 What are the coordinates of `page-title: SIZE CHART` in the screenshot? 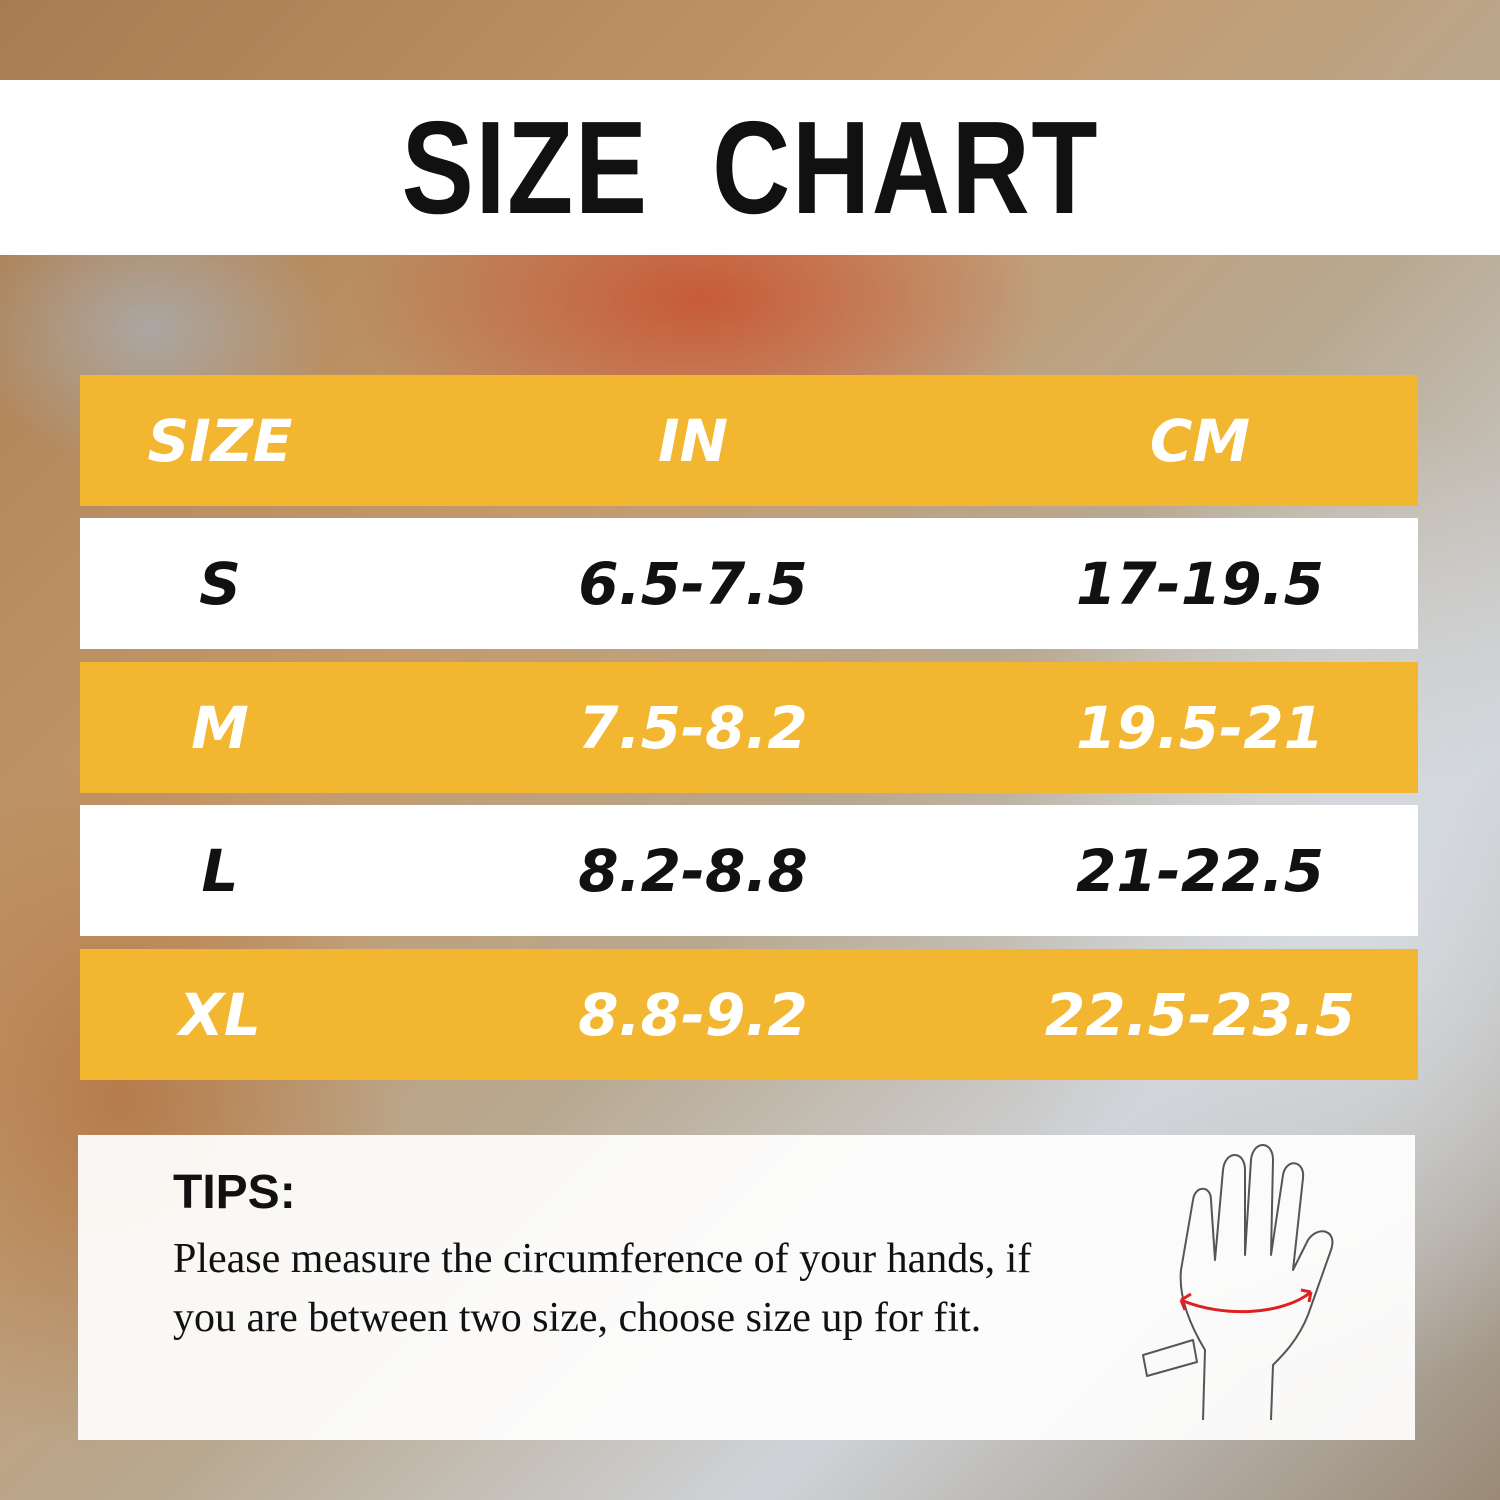 It's located at (750, 167).